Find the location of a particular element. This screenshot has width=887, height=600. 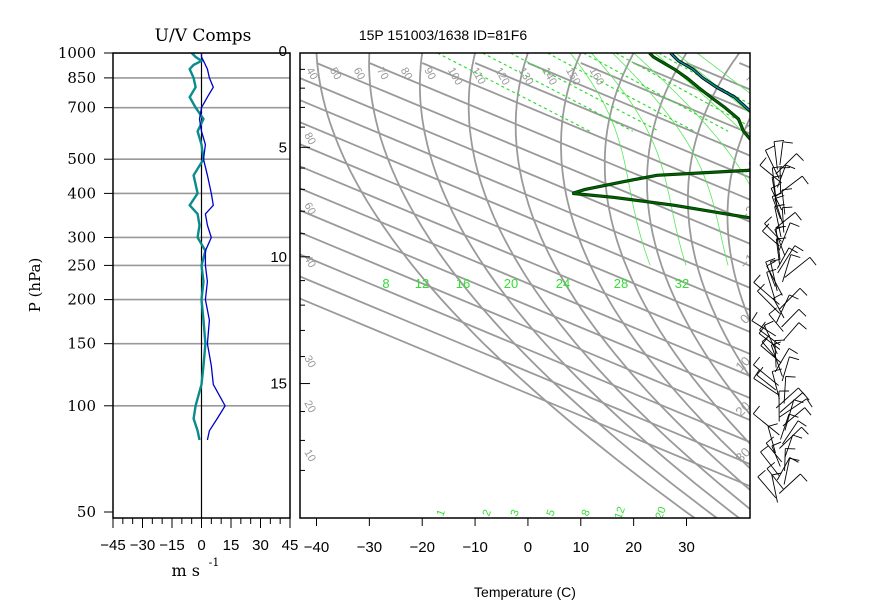

dry-adiabat-label: 100 is located at coordinates (455, 77).